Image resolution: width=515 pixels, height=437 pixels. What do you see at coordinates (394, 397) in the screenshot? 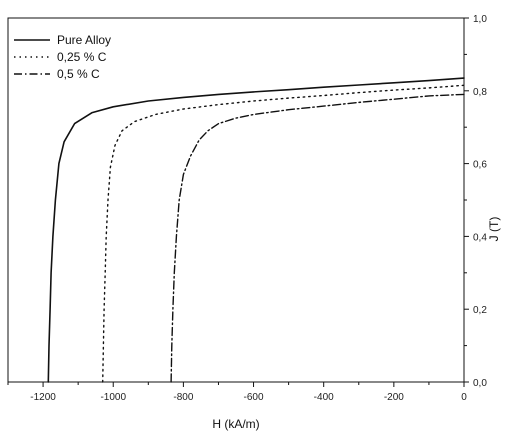
I see `x-tick-label: -200` at bounding box center [394, 397].